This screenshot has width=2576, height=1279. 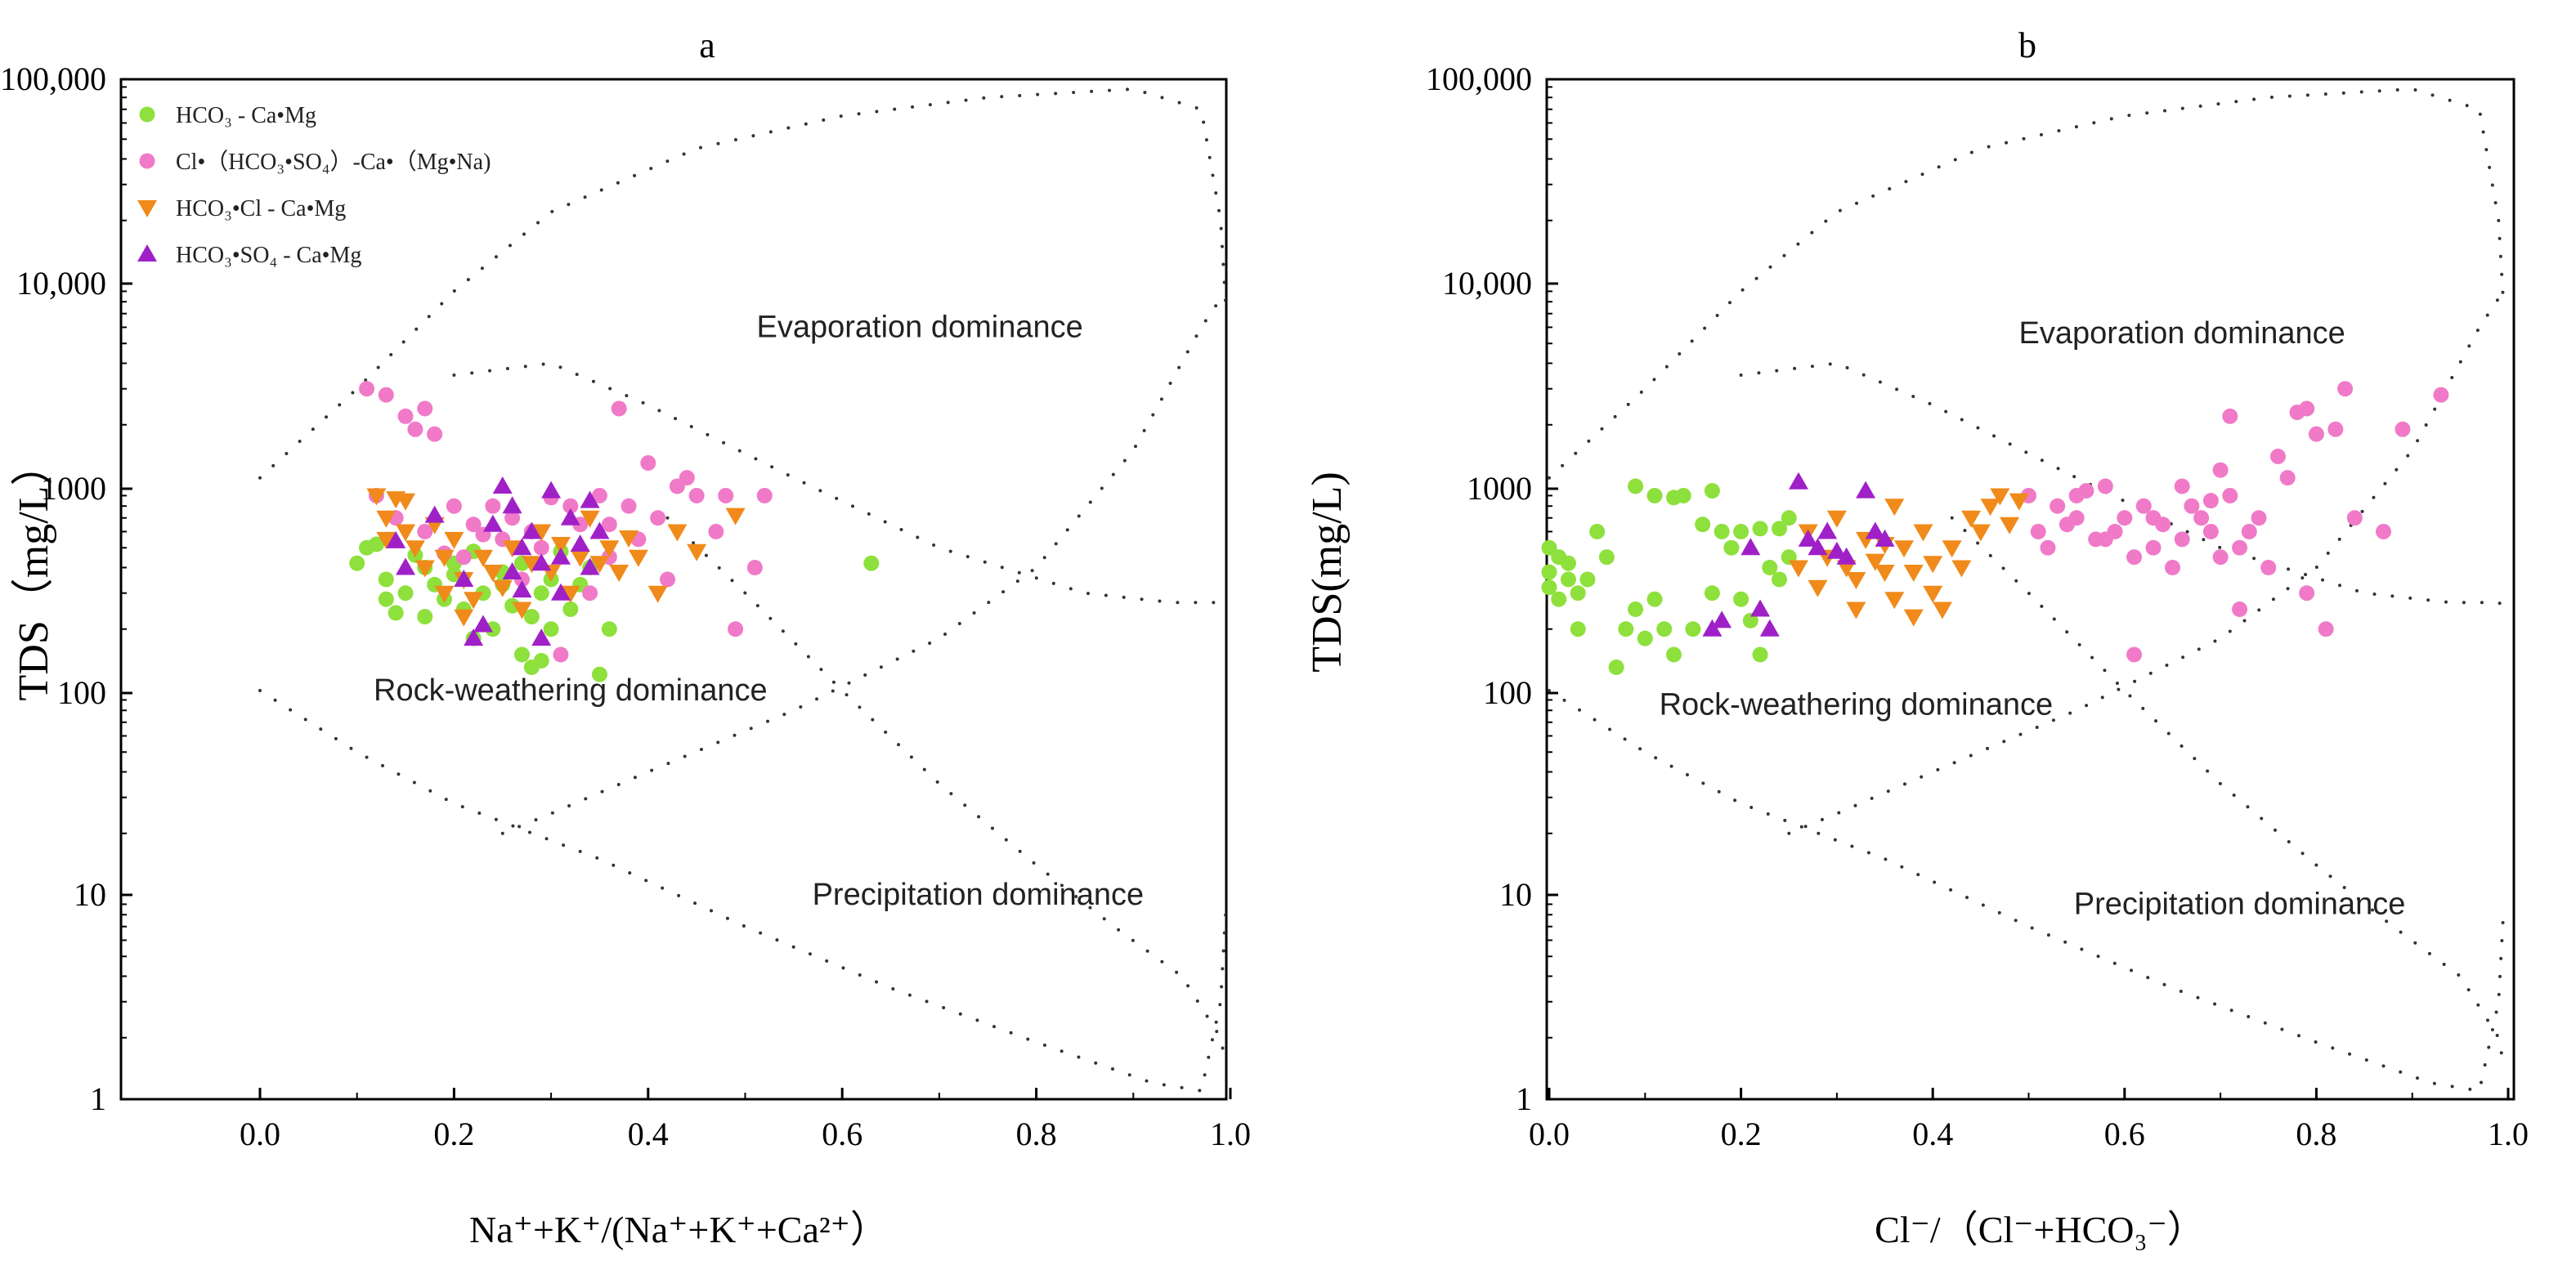 What do you see at coordinates (98, 1098) in the screenshot?
I see `y-tick-label: 1` at bounding box center [98, 1098].